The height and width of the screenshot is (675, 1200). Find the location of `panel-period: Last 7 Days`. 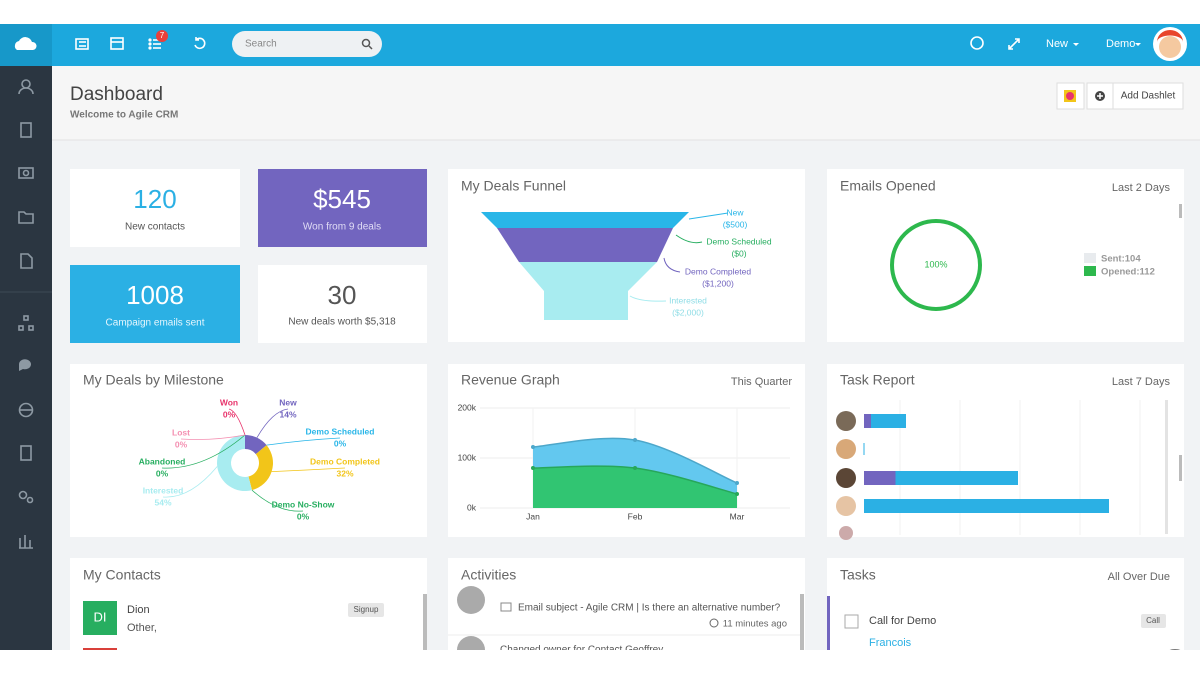

panel-period: Last 7 Days is located at coordinates (1141, 382).